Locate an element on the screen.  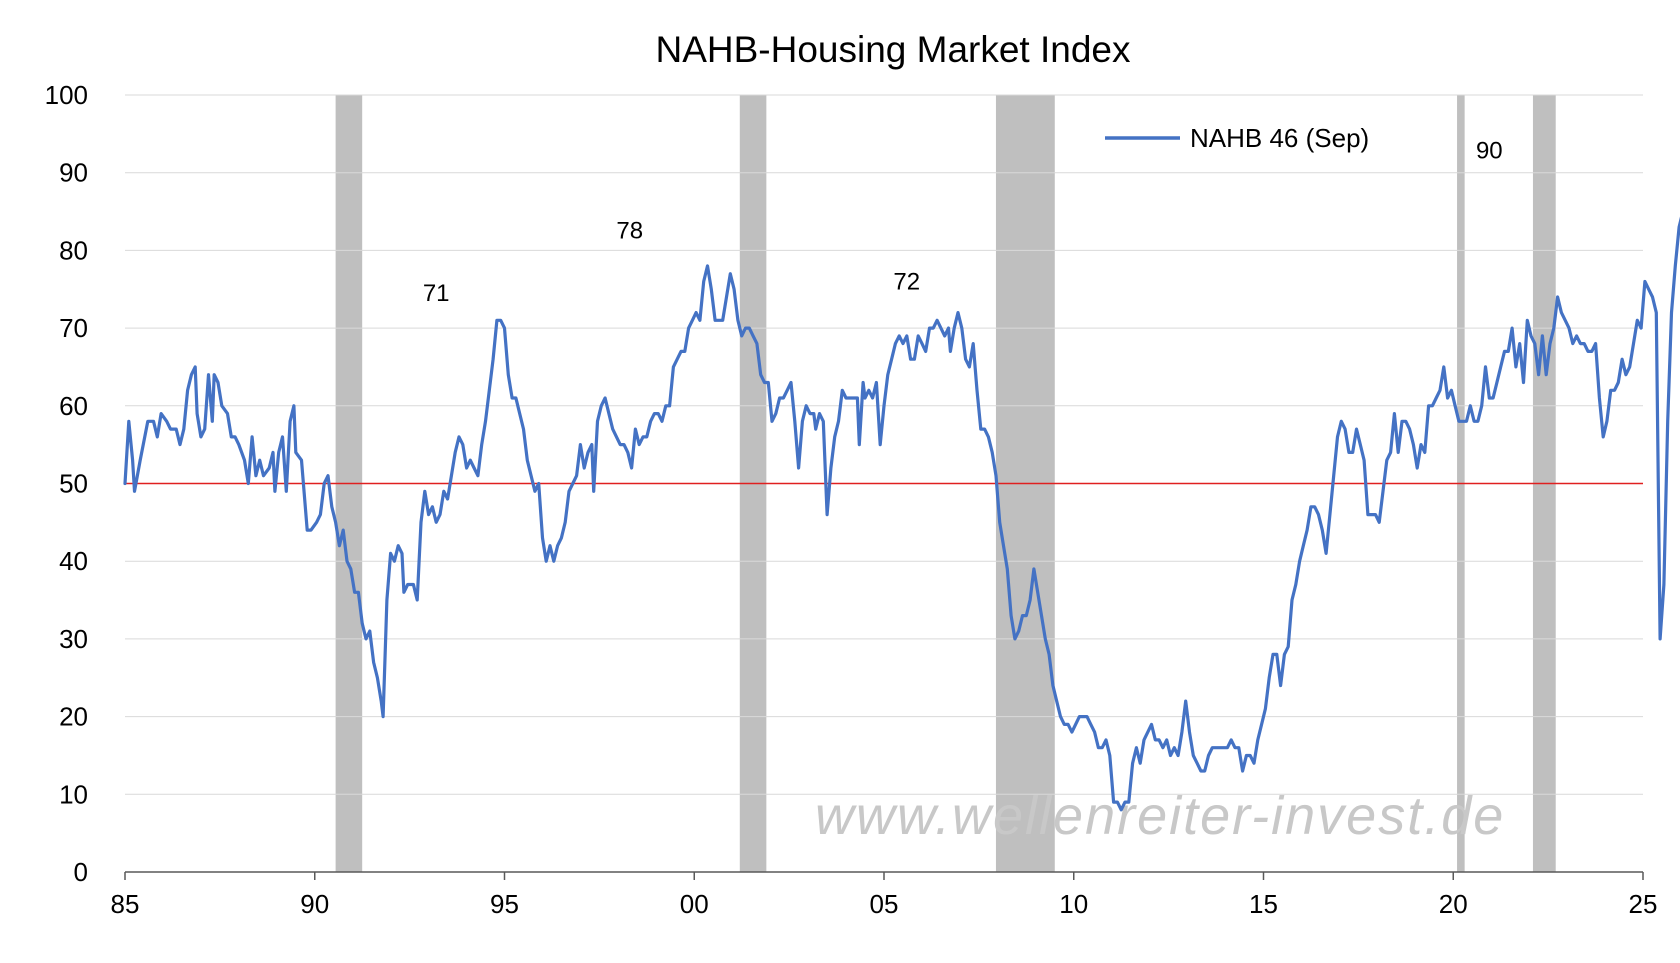
watermark-text: www.wellenreiter-invest.de is located at coordinates (1160, 816).